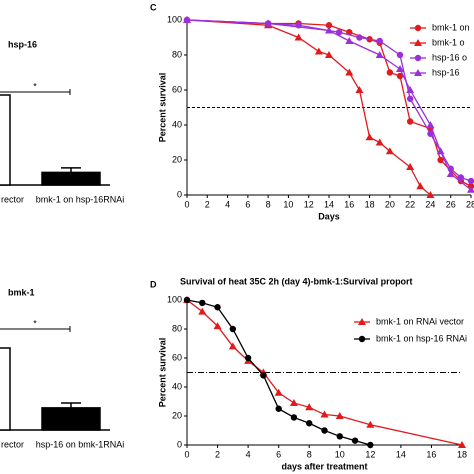  What do you see at coordinates (177, 357) in the screenshot?
I see `y-tick-label: 60` at bounding box center [177, 357].